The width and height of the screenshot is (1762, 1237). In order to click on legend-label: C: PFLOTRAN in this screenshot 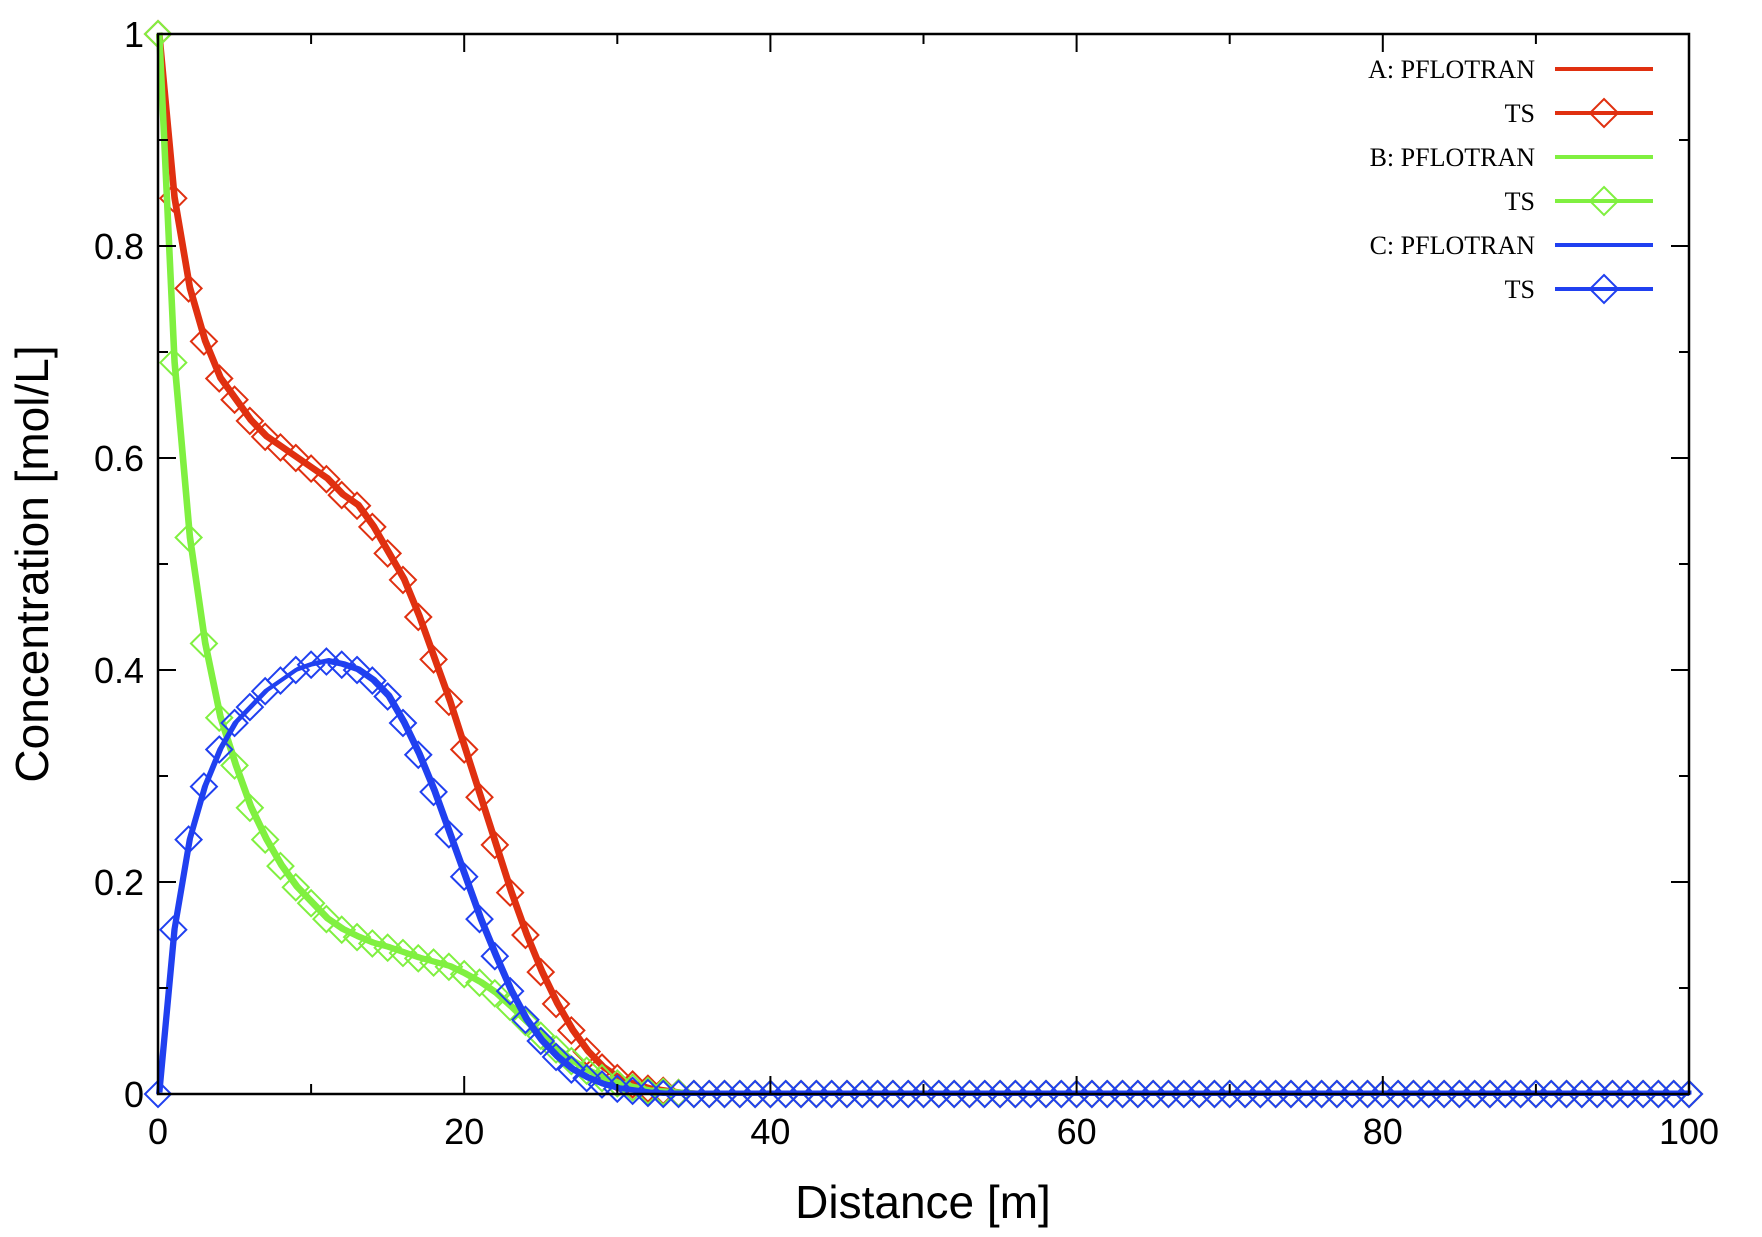, I will do `click(1453, 245)`.